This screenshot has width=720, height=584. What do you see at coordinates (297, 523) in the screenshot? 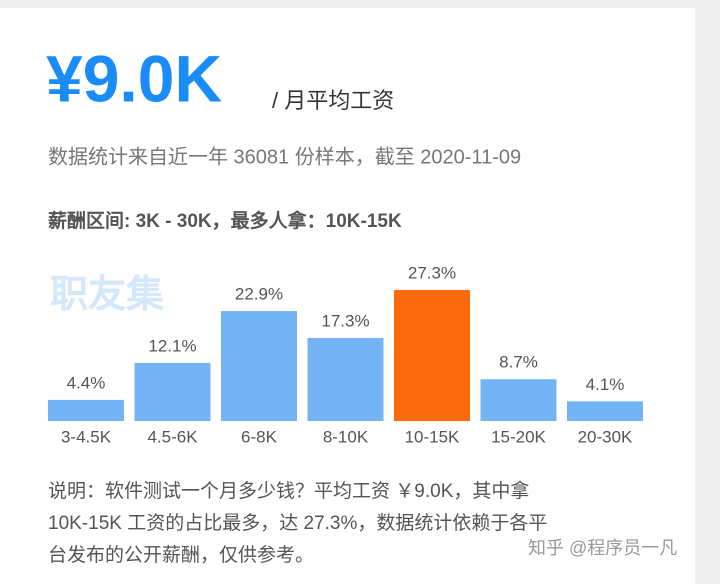
I see `note-line: 10K-15K 工资的占比最多，达 27.3%，数据统计依赖于各平` at bounding box center [297, 523].